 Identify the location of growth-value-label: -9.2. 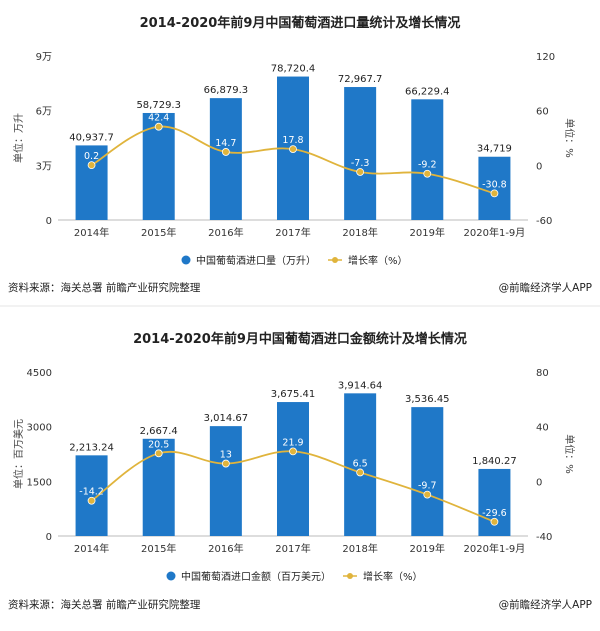
(427, 165).